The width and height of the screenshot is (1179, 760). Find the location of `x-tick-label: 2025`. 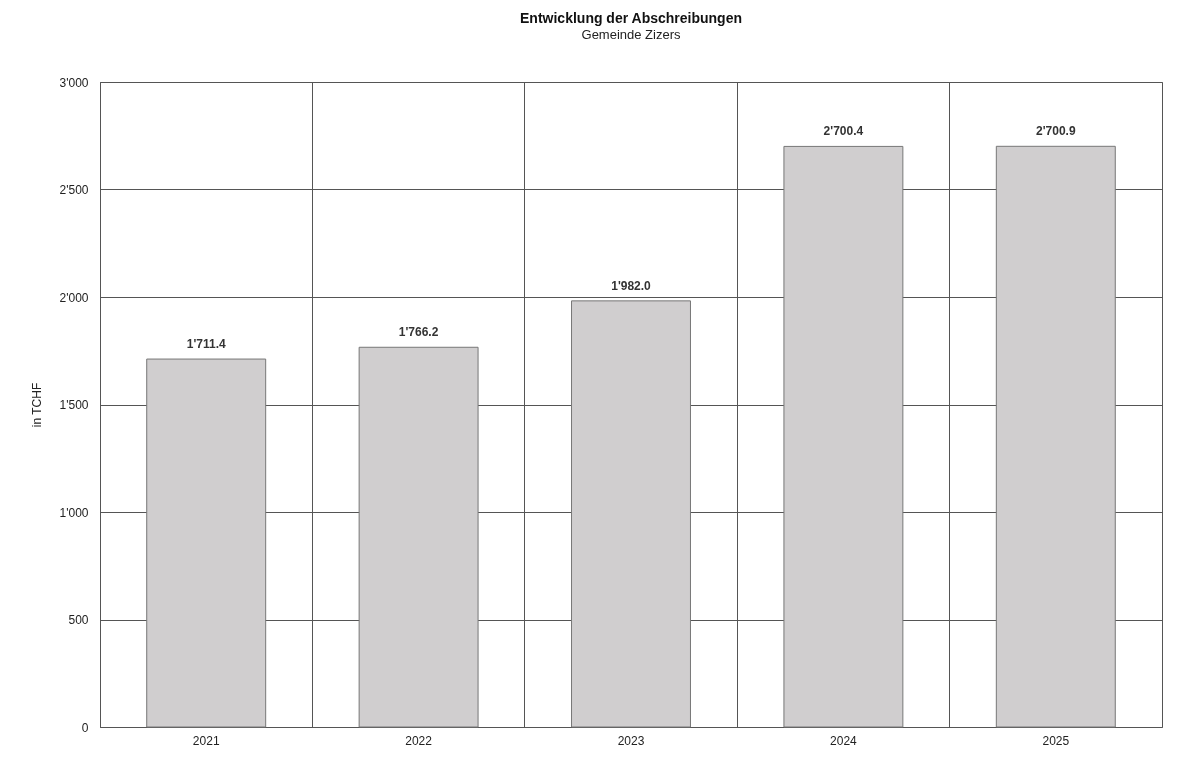

x-tick-label: 2025 is located at coordinates (1056, 740).